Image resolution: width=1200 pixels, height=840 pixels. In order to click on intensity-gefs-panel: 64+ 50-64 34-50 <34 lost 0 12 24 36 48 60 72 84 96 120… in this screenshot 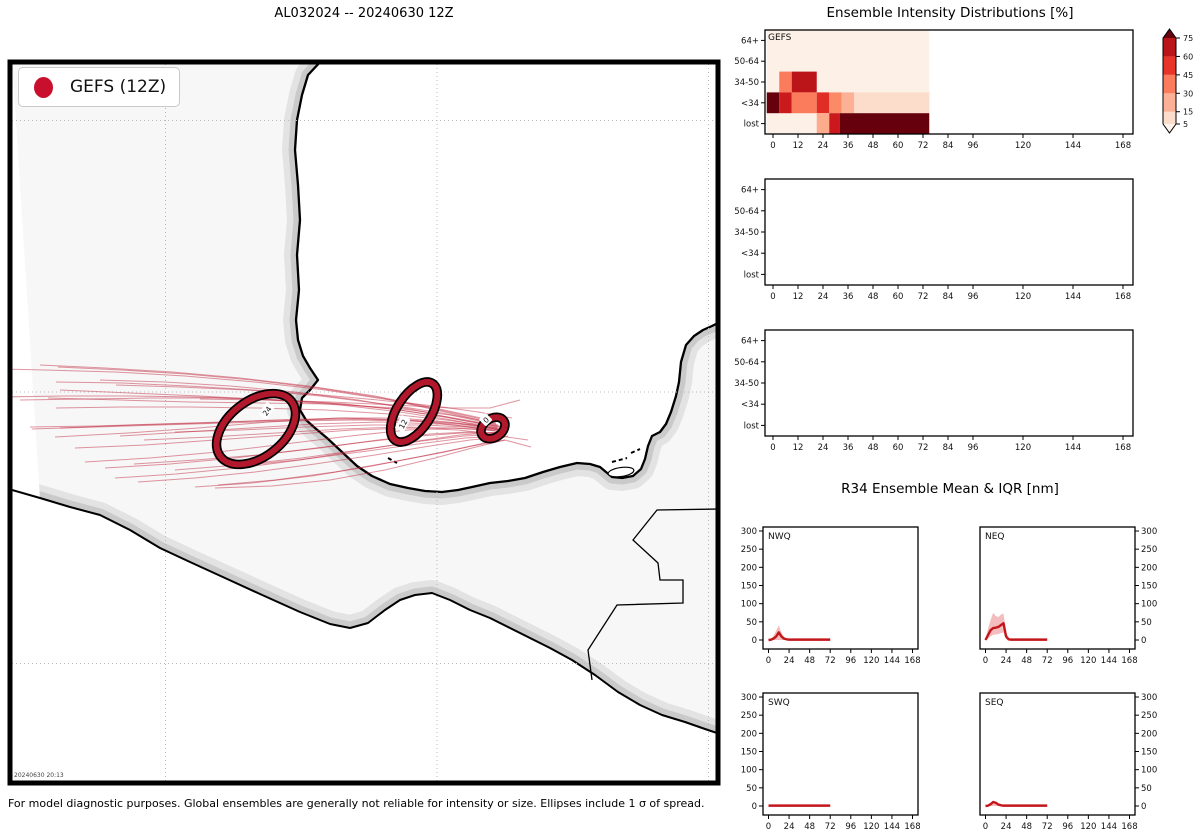, I will do `click(934, 90)`.